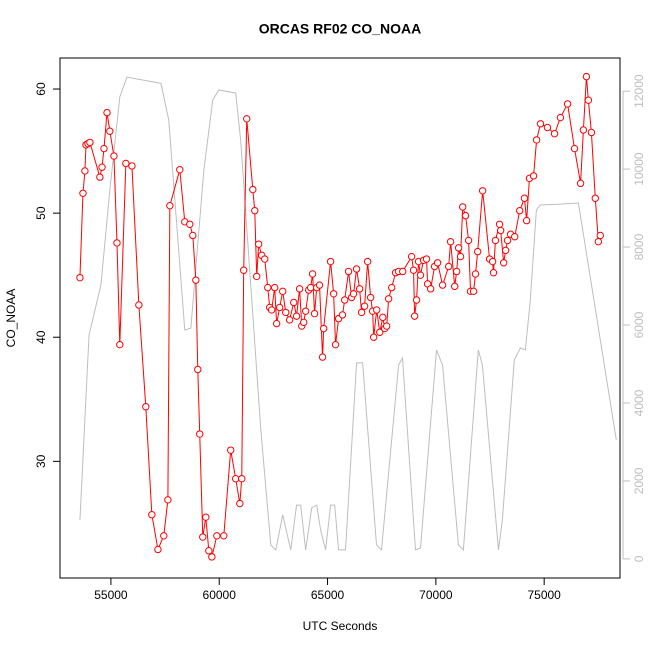 The height and width of the screenshot is (650, 650). What do you see at coordinates (639, 480) in the screenshot?
I see `y2-tick-label: 2000` at bounding box center [639, 480].